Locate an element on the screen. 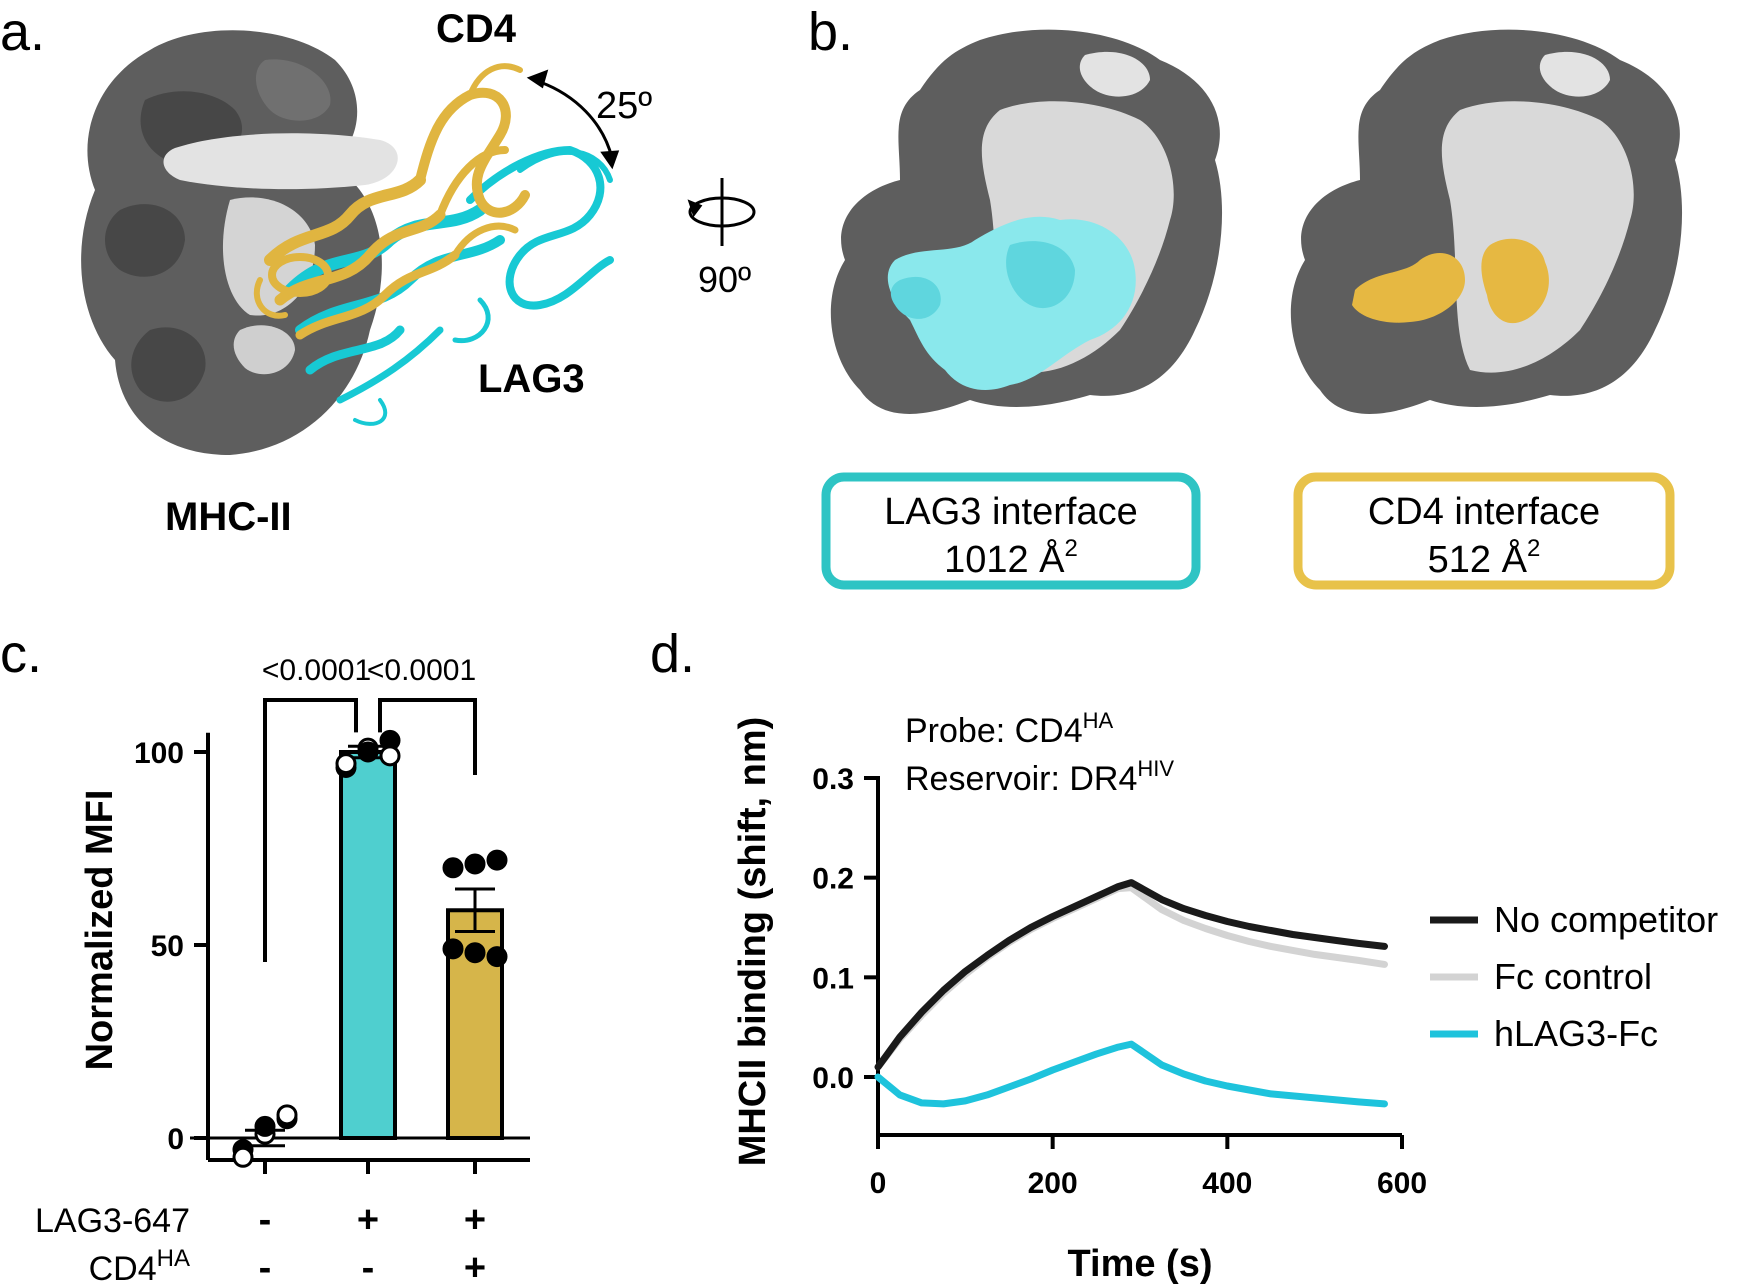  mhc-ii-label: MHC-II is located at coordinates (228, 517).